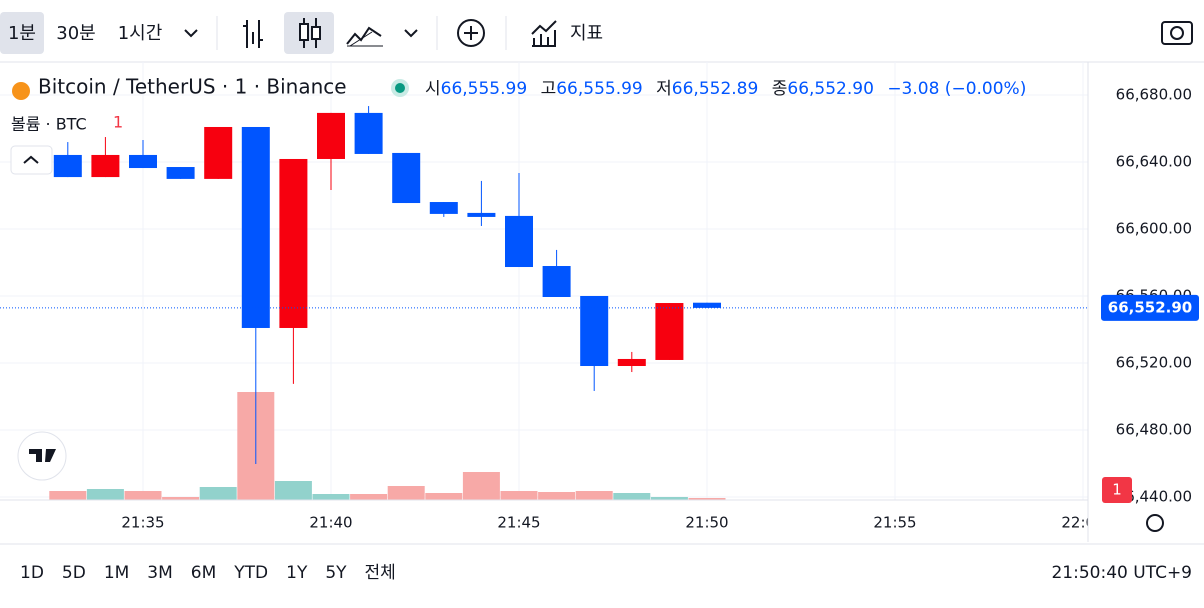  Describe the element at coordinates (21, 91) in the screenshot. I see `coin-icon` at that location.